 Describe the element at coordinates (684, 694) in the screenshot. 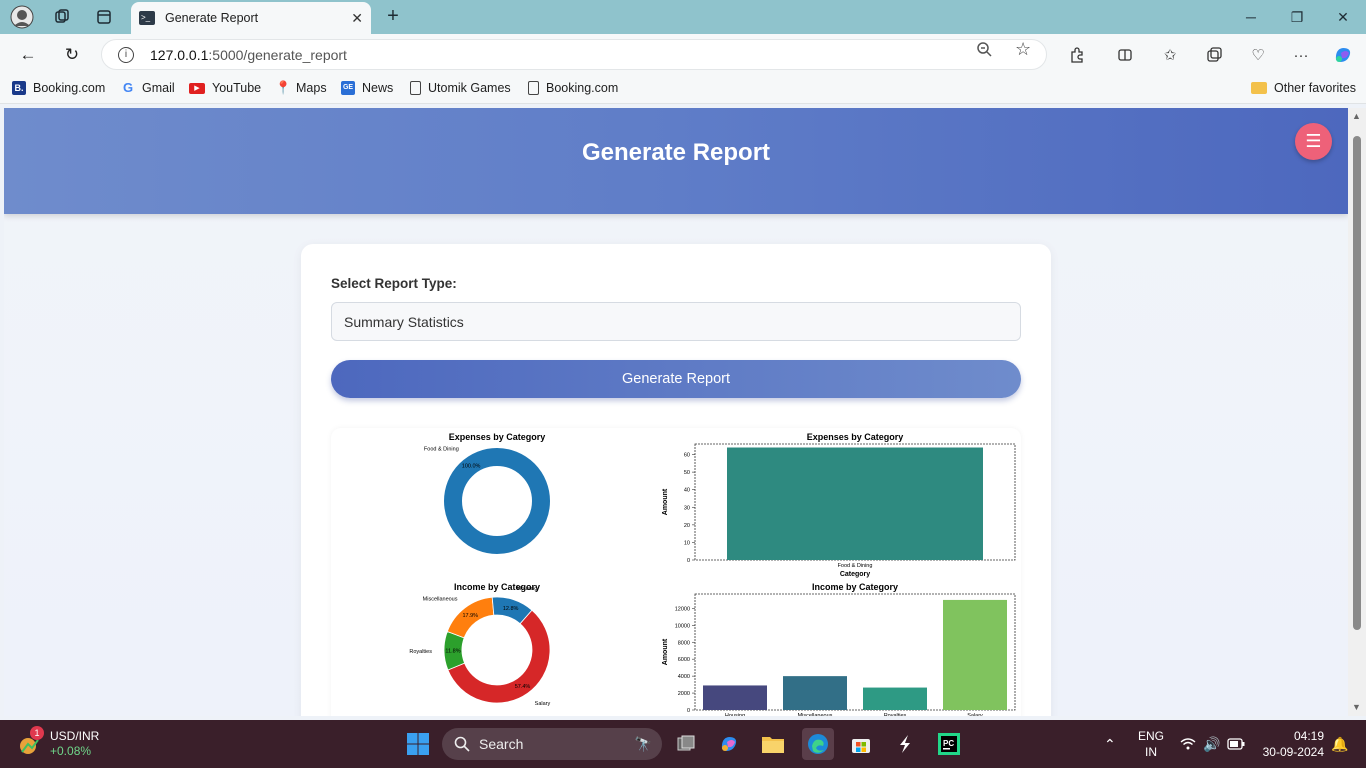

I see `y-tick-label: 2000` at that location.